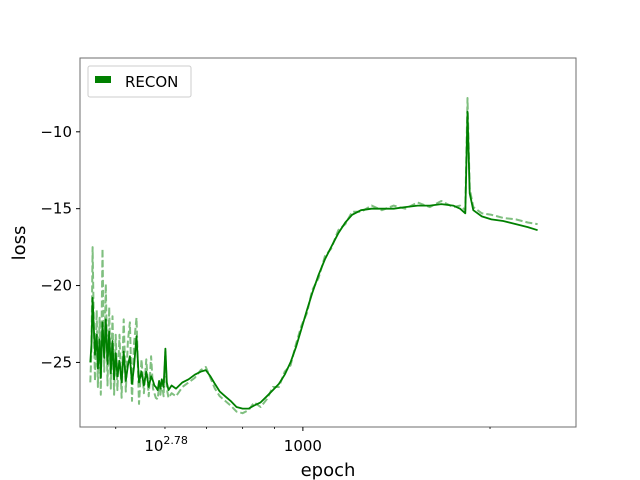 The width and height of the screenshot is (640, 480). Describe the element at coordinates (166, 444) in the screenshot. I see `x-tick-label: 102.78` at that location.